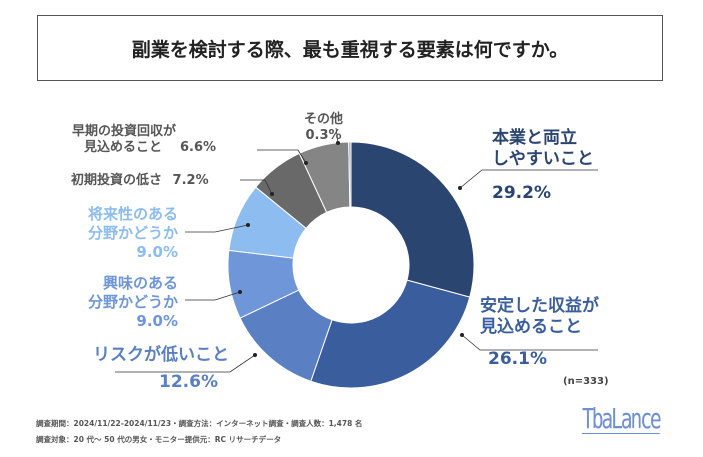 This screenshot has height=457, width=703. What do you see at coordinates (539, 306) in the screenshot?
I see `label-line: 安定した収益が` at bounding box center [539, 306].